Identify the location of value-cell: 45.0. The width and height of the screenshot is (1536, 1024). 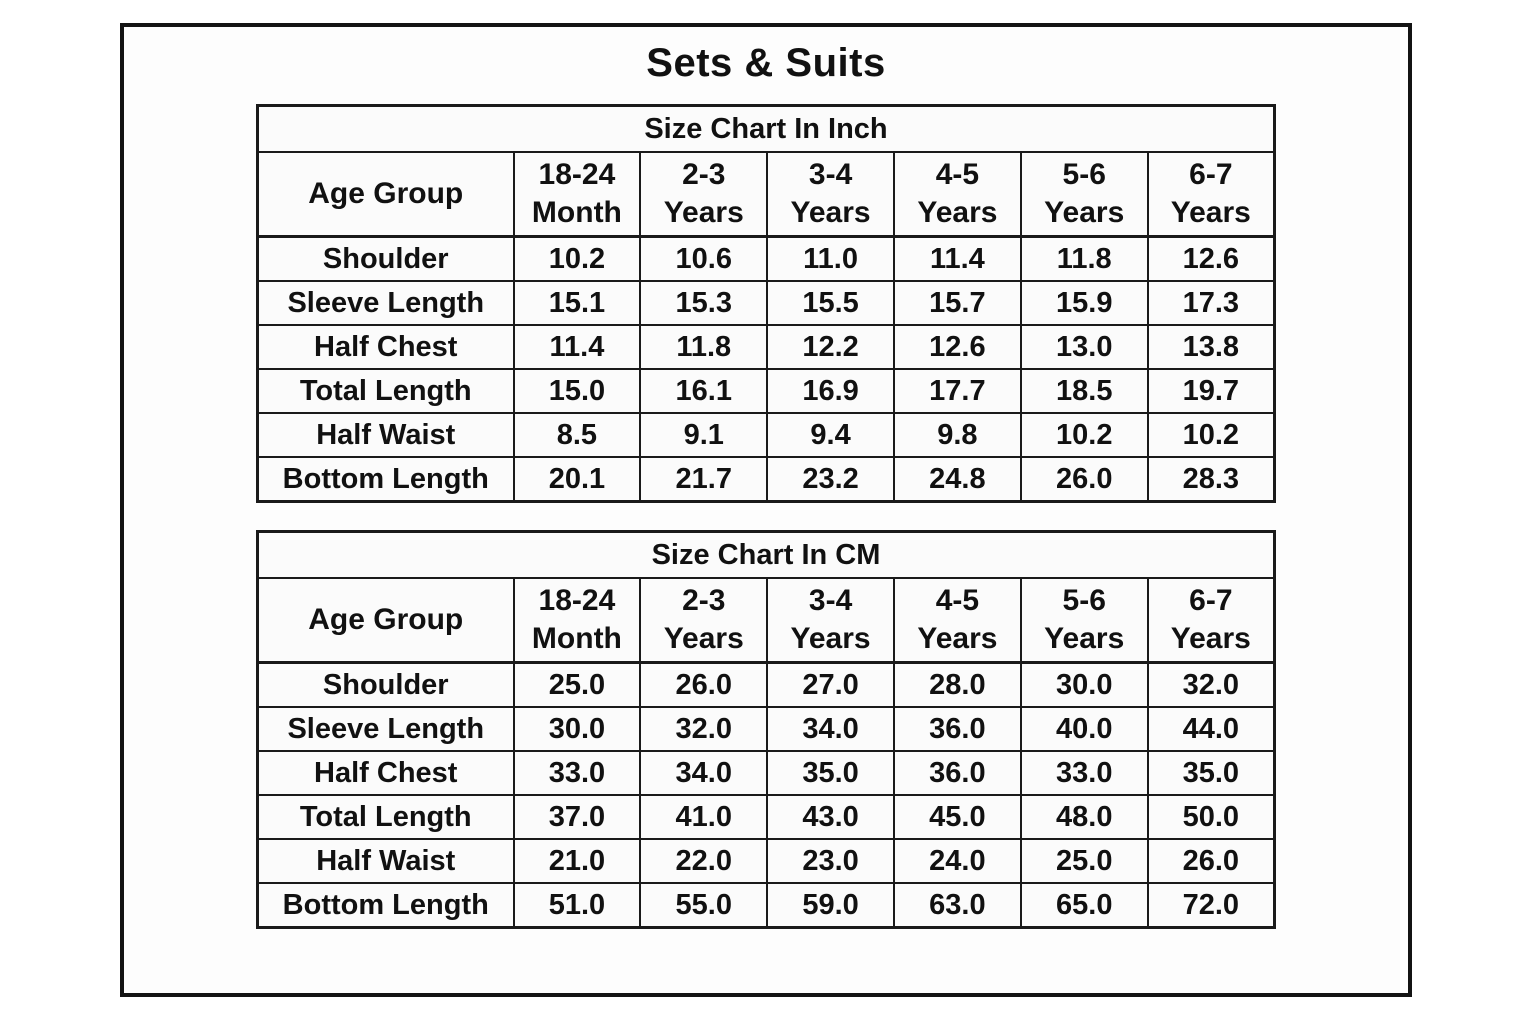
(957, 817).